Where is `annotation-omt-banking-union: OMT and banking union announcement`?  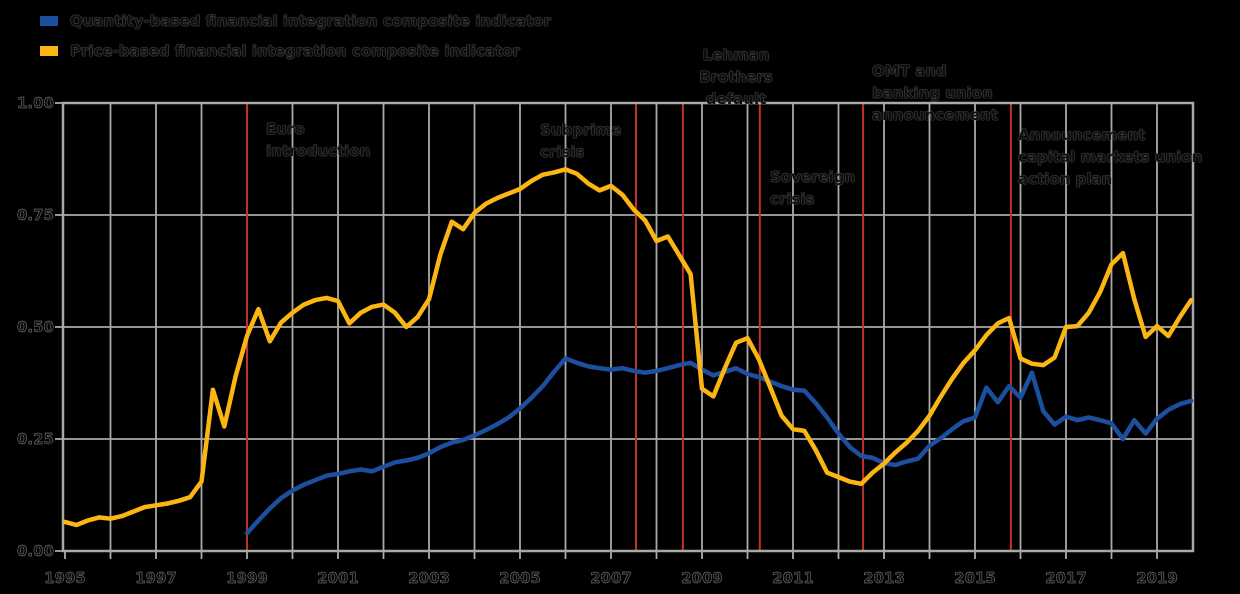
annotation-omt-banking-union: OMT and banking union announcement is located at coordinates (935, 93).